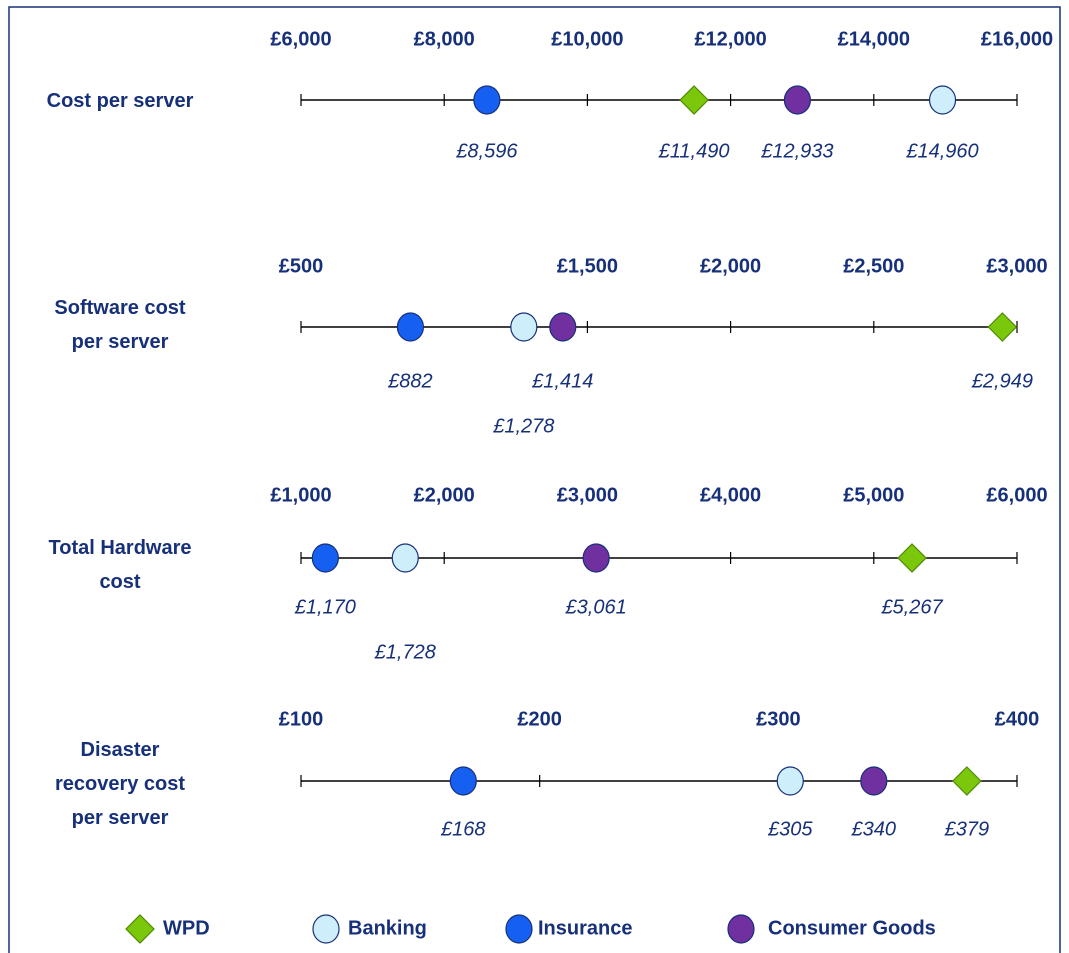 The image size is (1069, 953). What do you see at coordinates (120, 325) in the screenshot?
I see `row-title: Software cost per server` at bounding box center [120, 325].